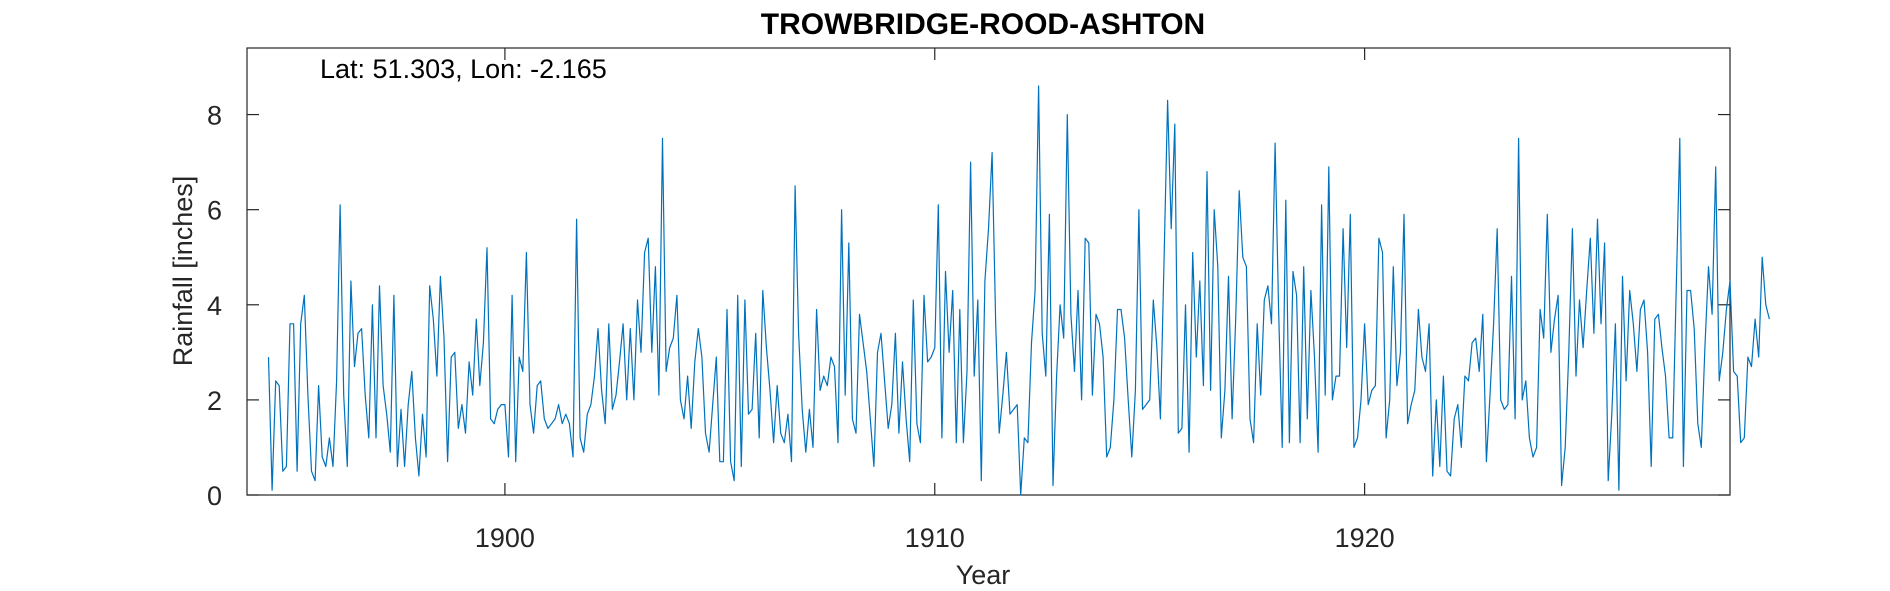 Image resolution: width=1890 pixels, height=591 pixels. Describe the element at coordinates (214, 496) in the screenshot. I see `y-tick-label: 0` at that location.